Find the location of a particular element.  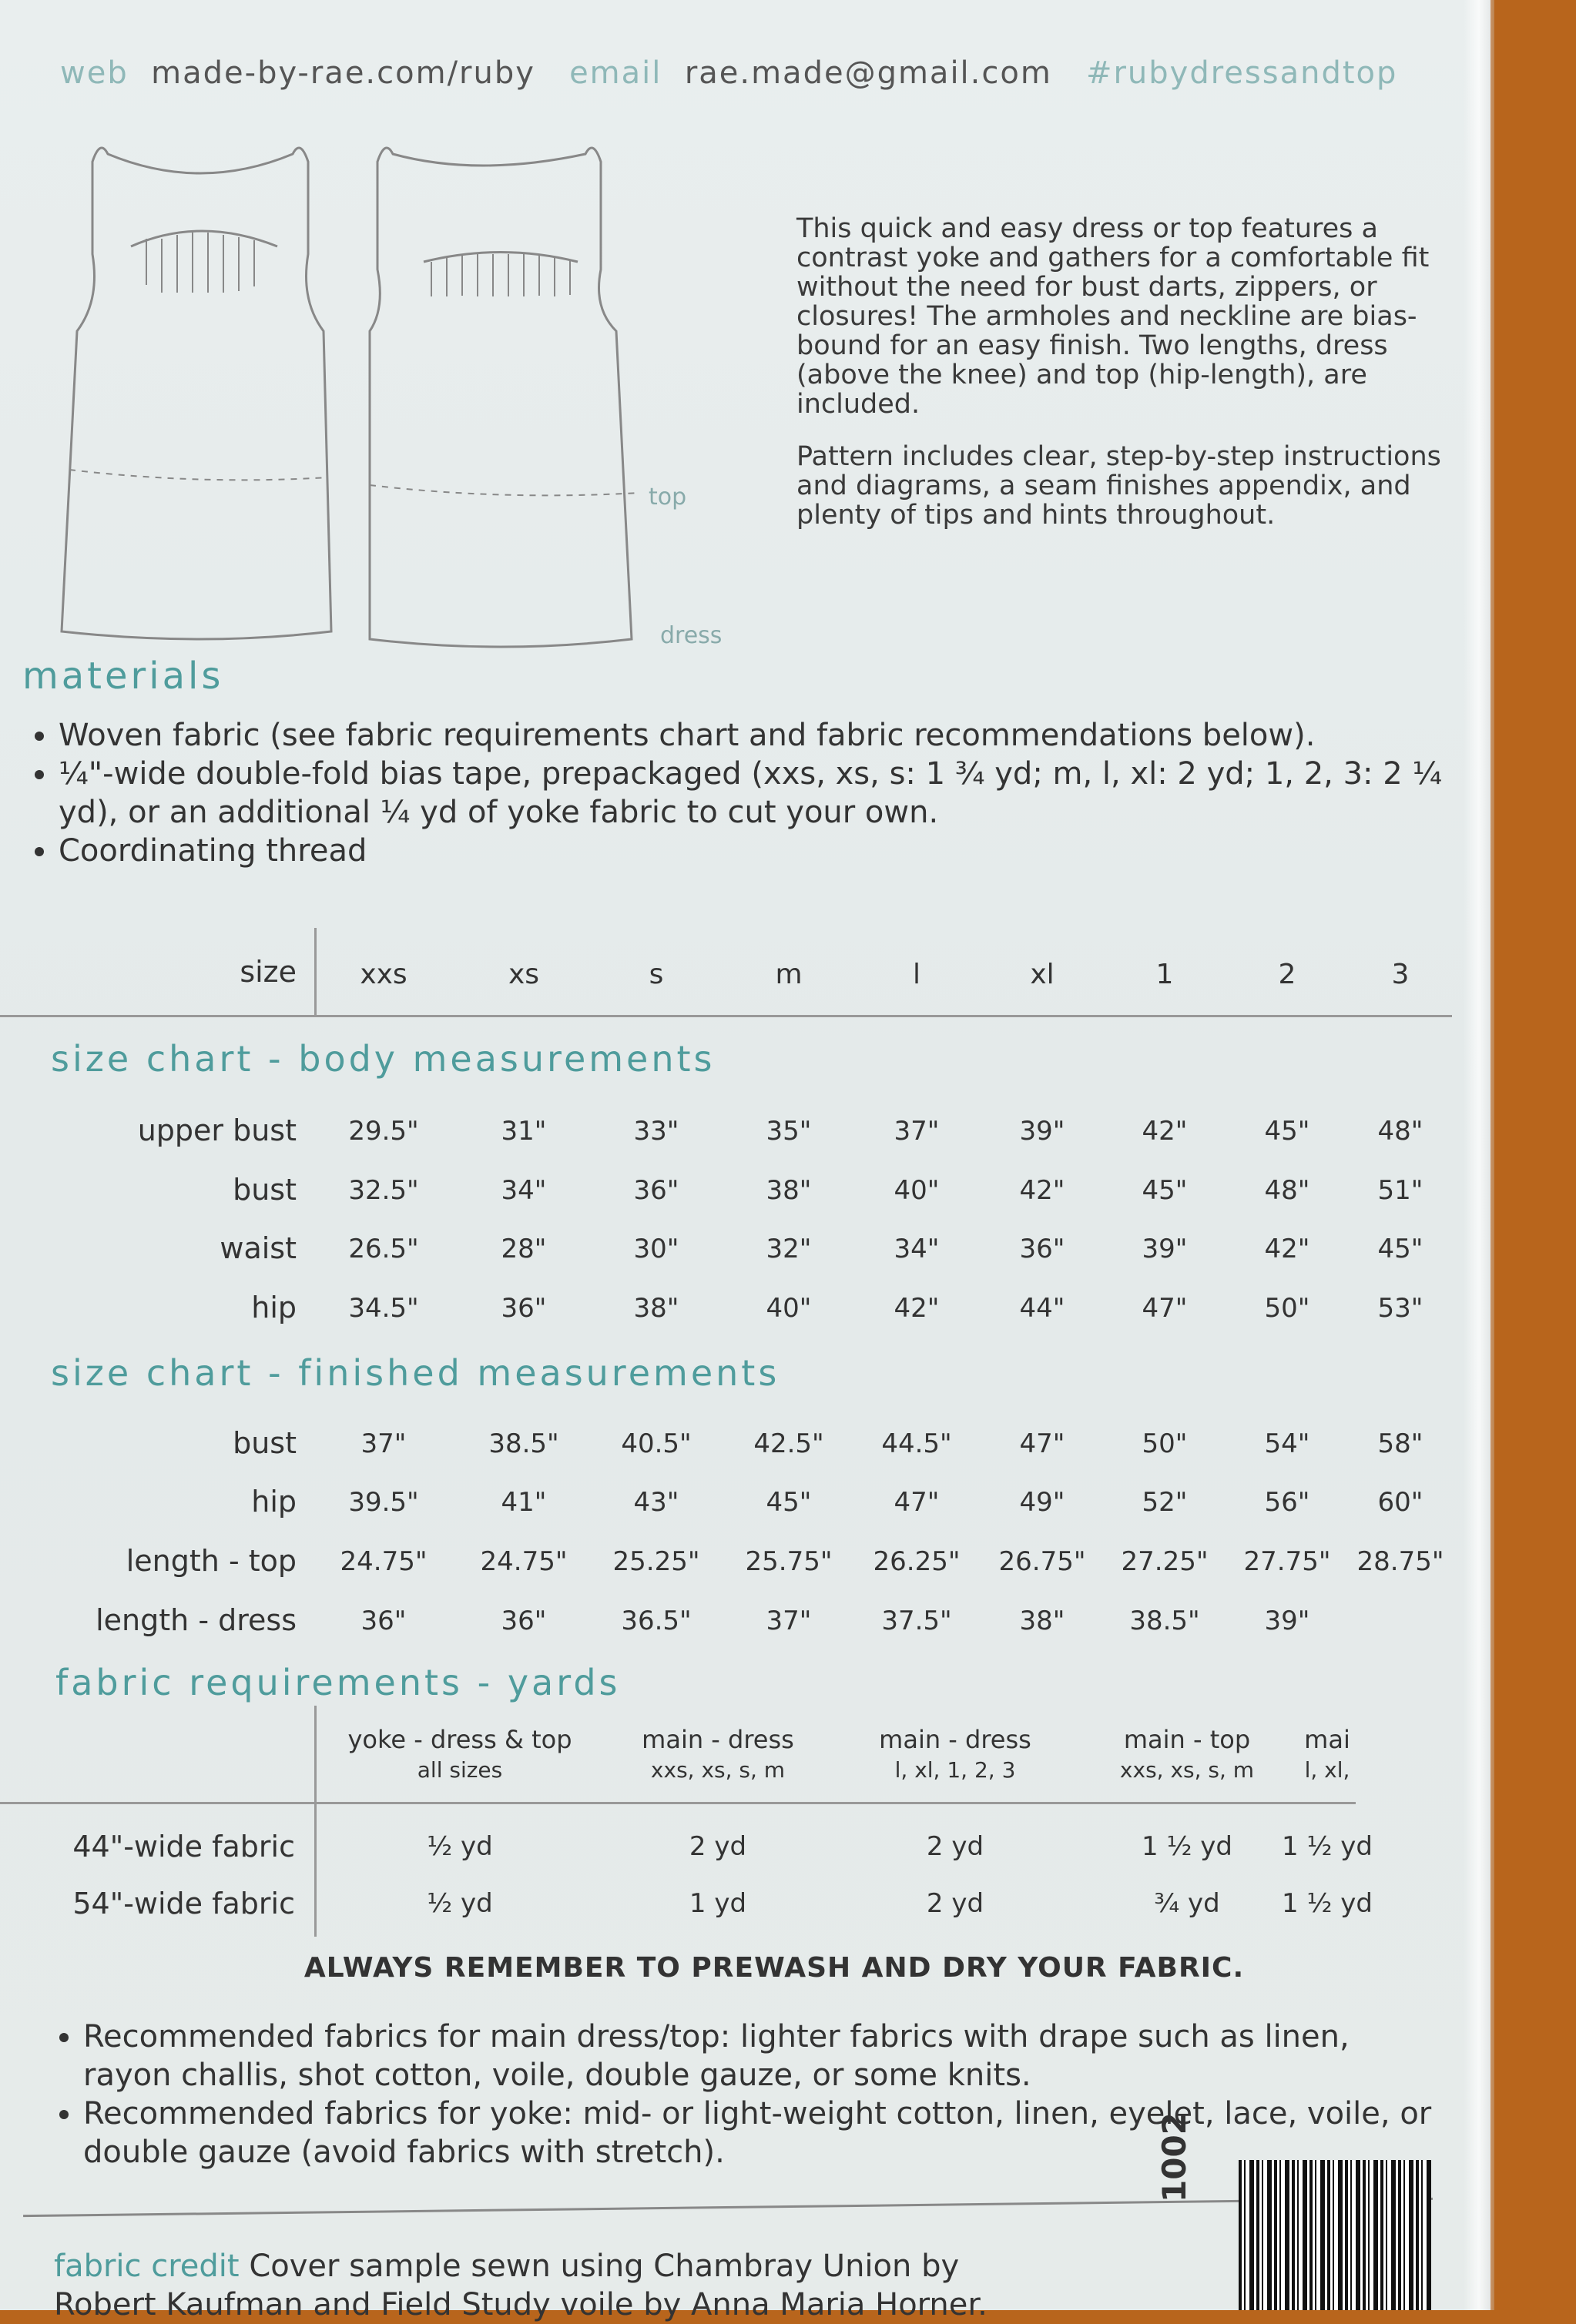

fabric-column-header: main - dress is located at coordinates (718, 1739).